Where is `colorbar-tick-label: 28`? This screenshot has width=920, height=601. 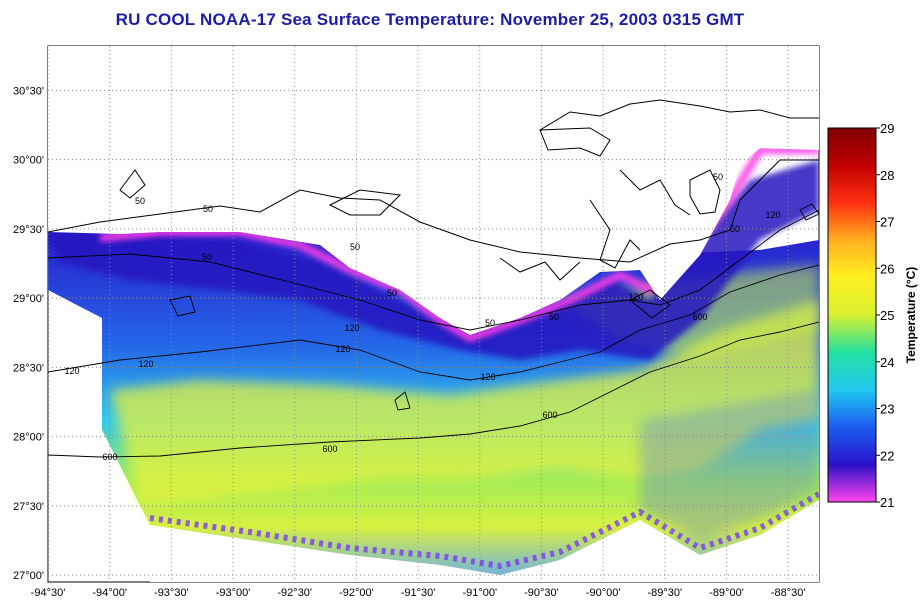
colorbar-tick-label: 28 is located at coordinates (887, 175).